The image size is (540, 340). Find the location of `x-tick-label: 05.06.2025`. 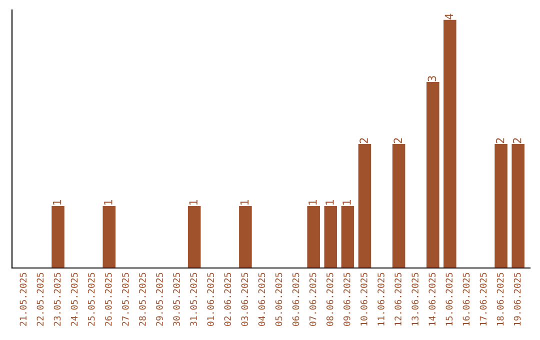

x-tick-label: 05.06.2025 is located at coordinates (278, 299).